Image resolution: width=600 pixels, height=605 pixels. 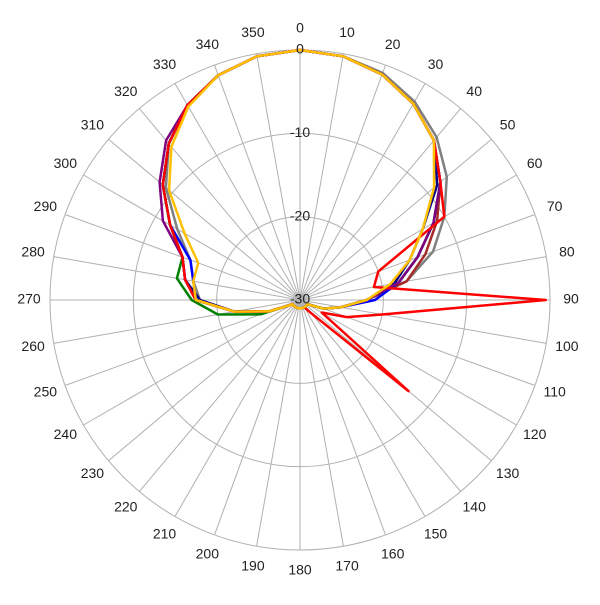 What do you see at coordinates (46, 206) in the screenshot?
I see `angle-label: 290` at bounding box center [46, 206].